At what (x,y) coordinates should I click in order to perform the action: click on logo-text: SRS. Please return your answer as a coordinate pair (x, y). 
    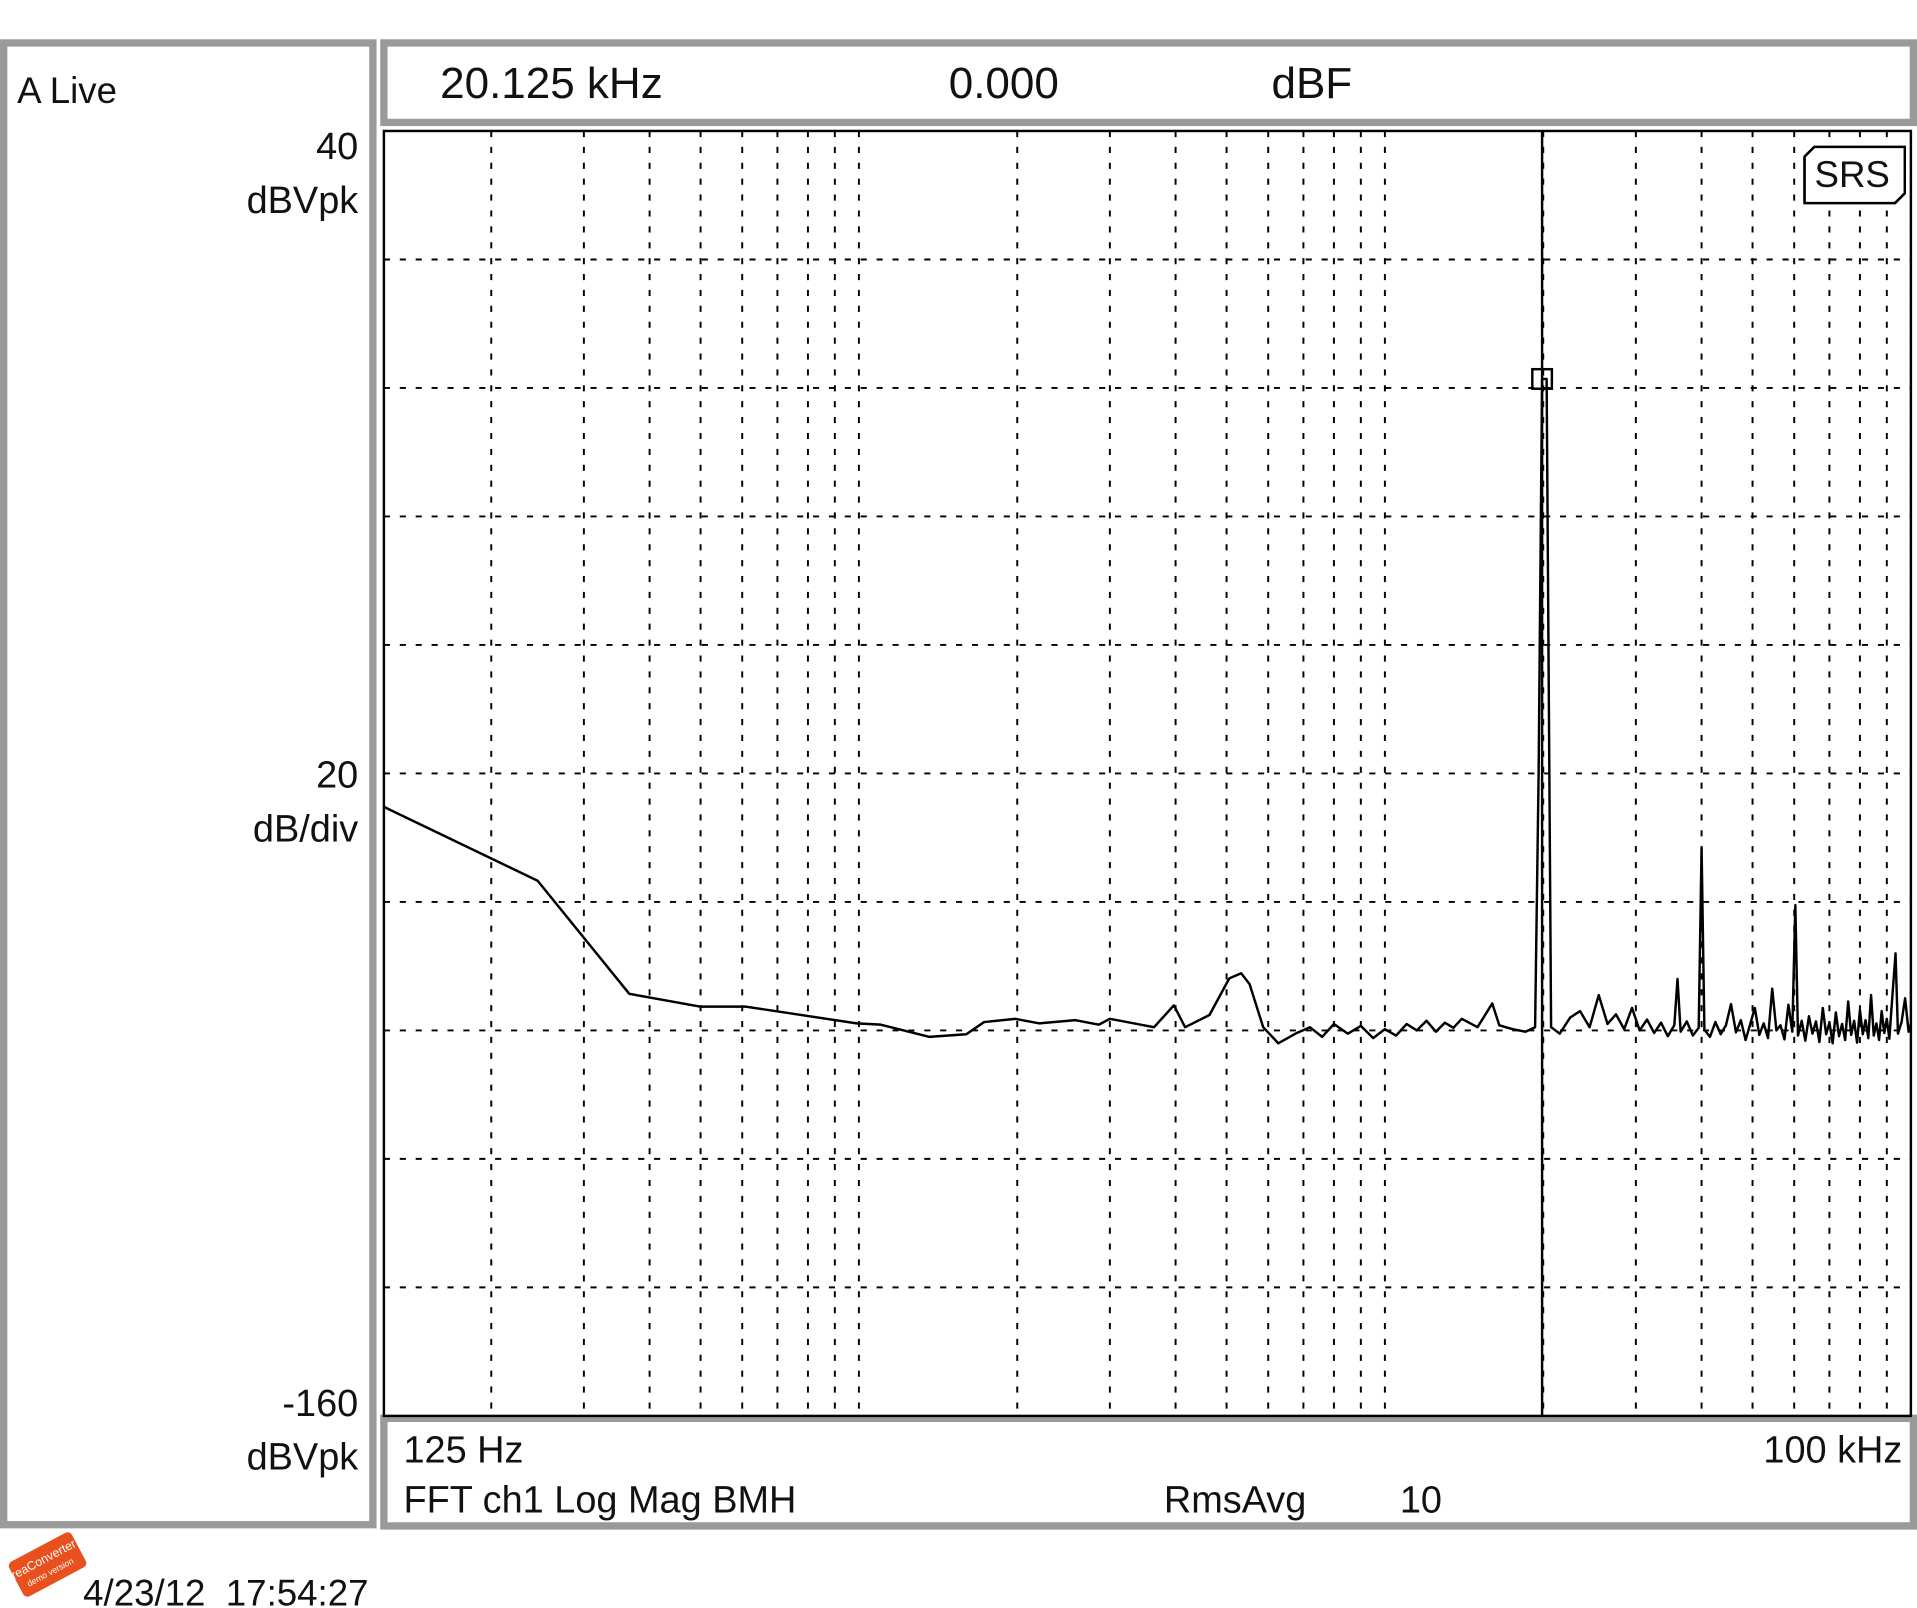
    Looking at the image, I should click on (1852, 174).